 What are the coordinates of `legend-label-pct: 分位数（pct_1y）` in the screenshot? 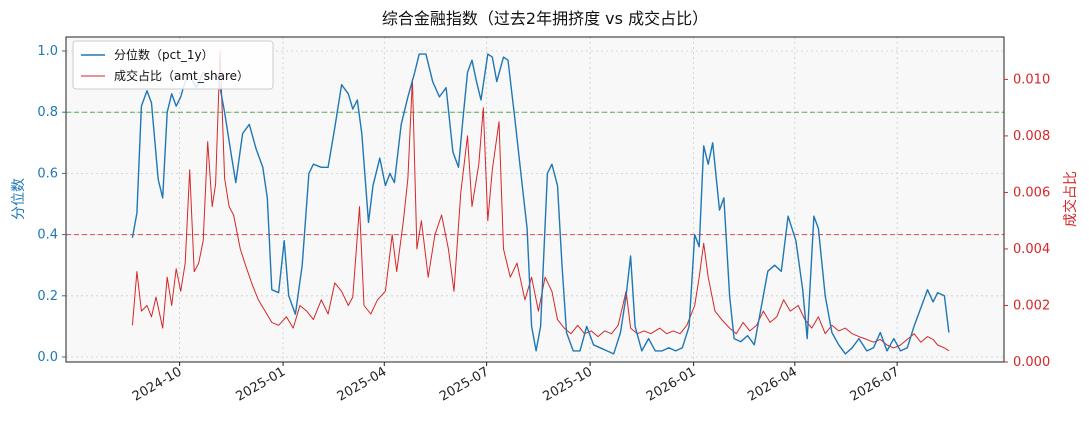 It's located at (164, 54).